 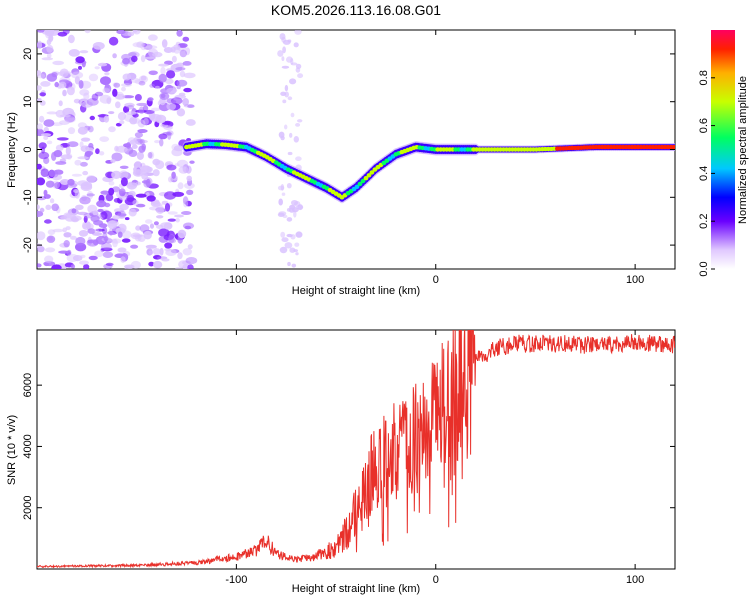 What do you see at coordinates (28, 197) in the screenshot?
I see `y-tick-label: -10` at bounding box center [28, 197].